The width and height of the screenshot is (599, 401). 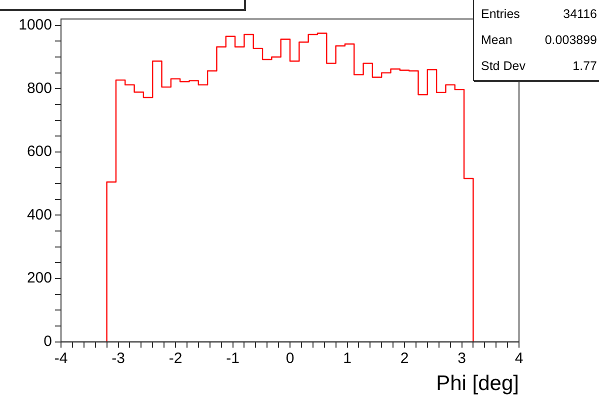 I want to click on x-tick-label: -4, so click(x=61, y=358).